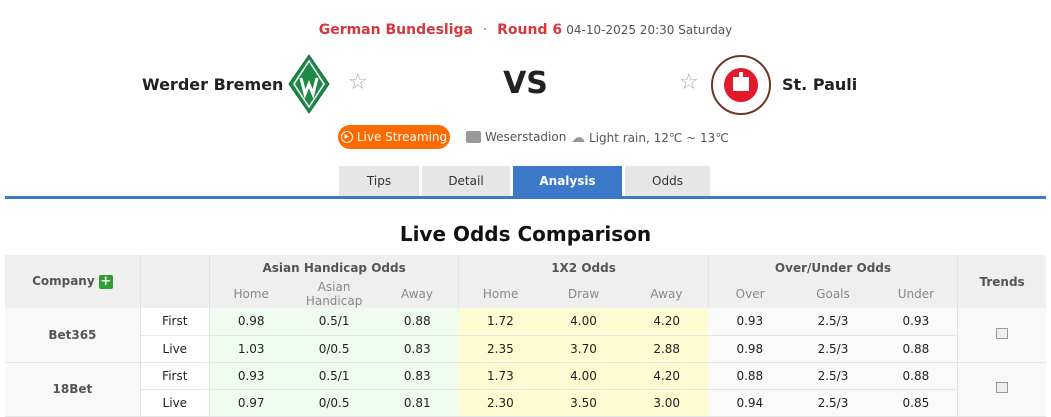  Describe the element at coordinates (578, 138) in the screenshot. I see `cloud-sun-icon: ☁` at that location.